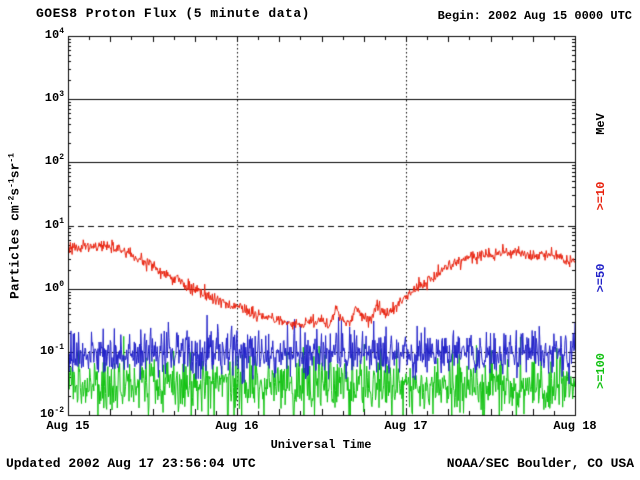 The image size is (640, 480). Describe the element at coordinates (54, 34) in the screenshot. I see `y-tick-label: 10⁴` at that location.